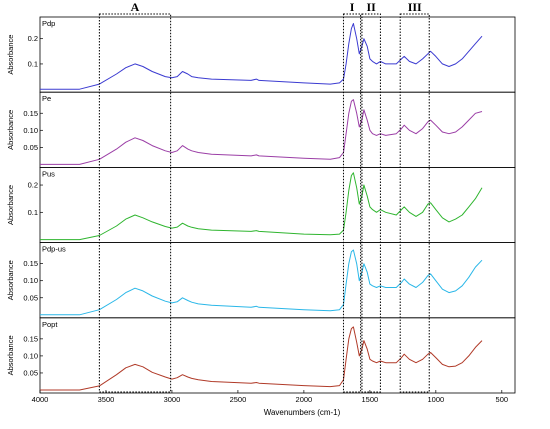 Image resolution: width=550 pixels, height=429 pixels. I want to click on x-tick-label: 2500, so click(238, 399).